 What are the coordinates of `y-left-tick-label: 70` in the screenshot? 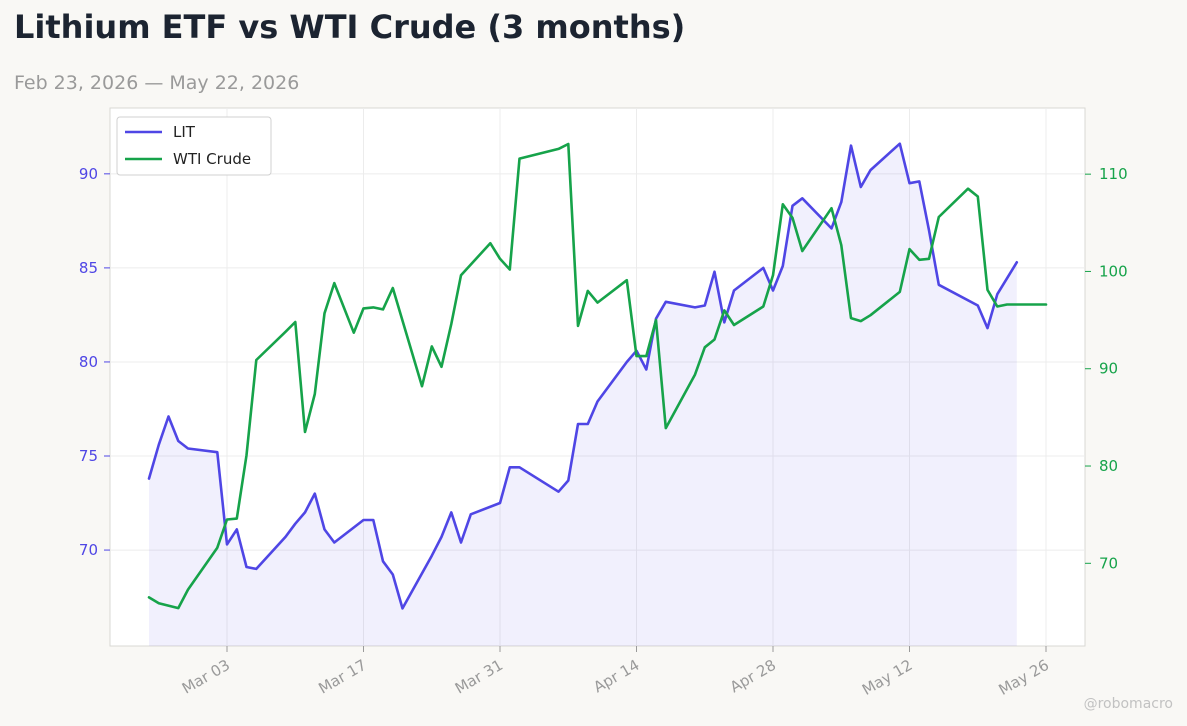 It's located at (88, 550).